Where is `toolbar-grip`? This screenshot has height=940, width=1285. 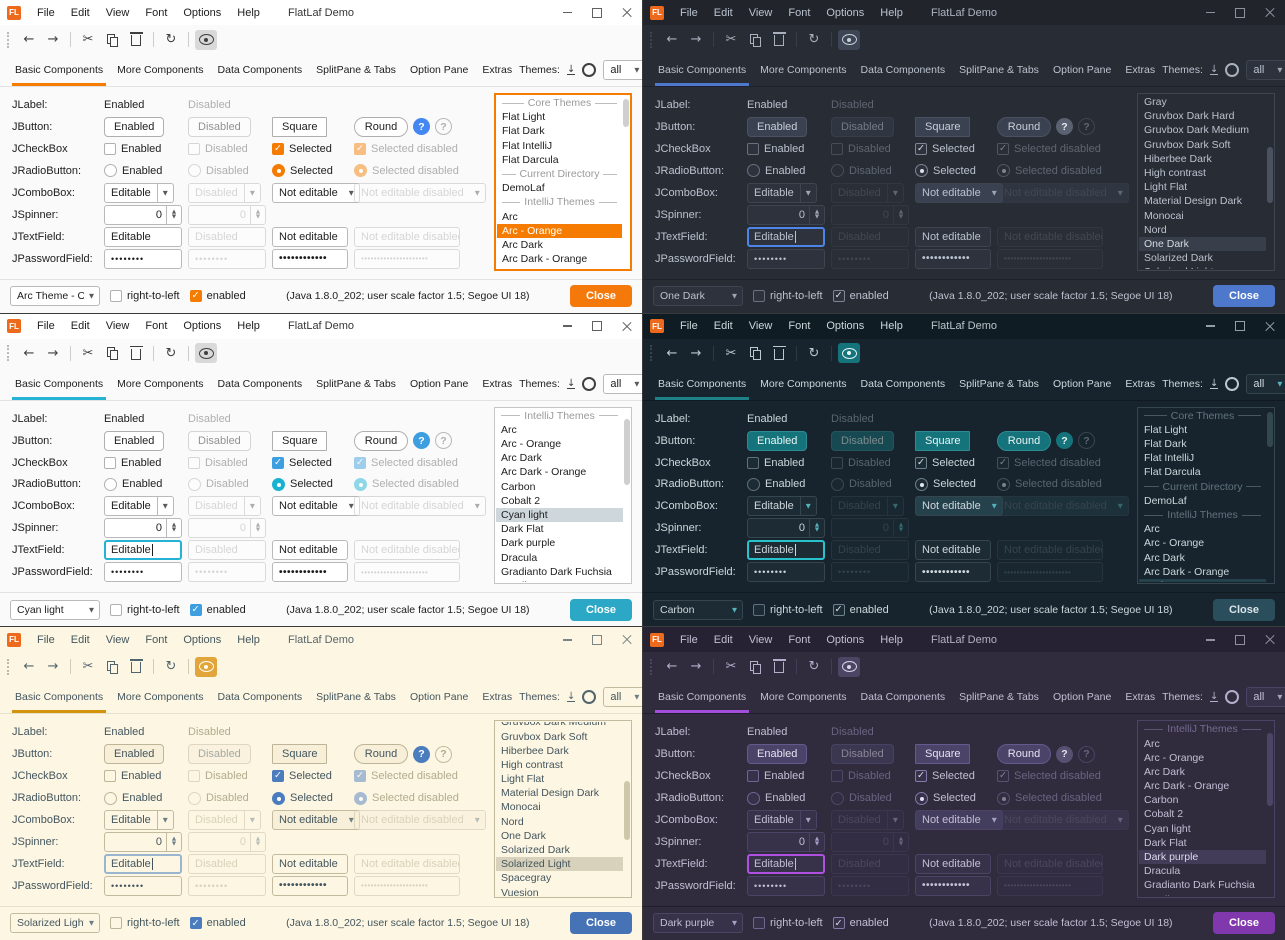 toolbar-grip is located at coordinates (8, 353).